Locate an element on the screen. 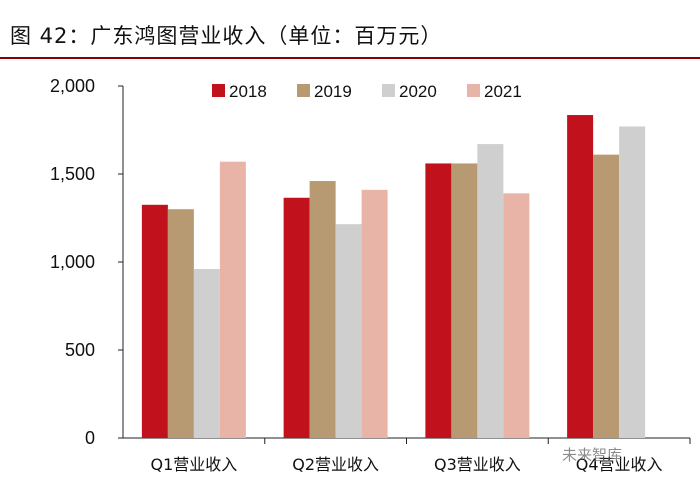  y-tick-label: 2,000 is located at coordinates (72, 86).